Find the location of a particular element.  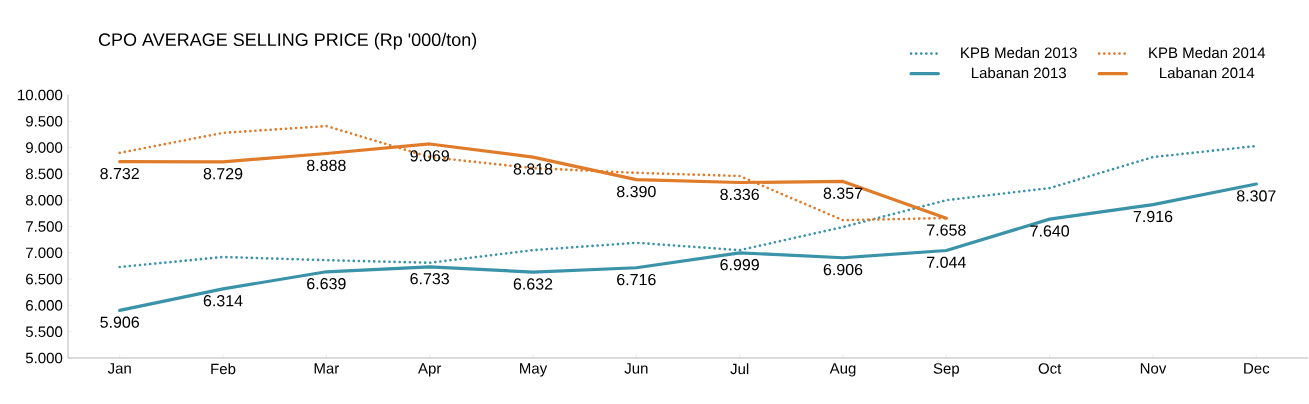

data-label: 8.390 is located at coordinates (636, 191).